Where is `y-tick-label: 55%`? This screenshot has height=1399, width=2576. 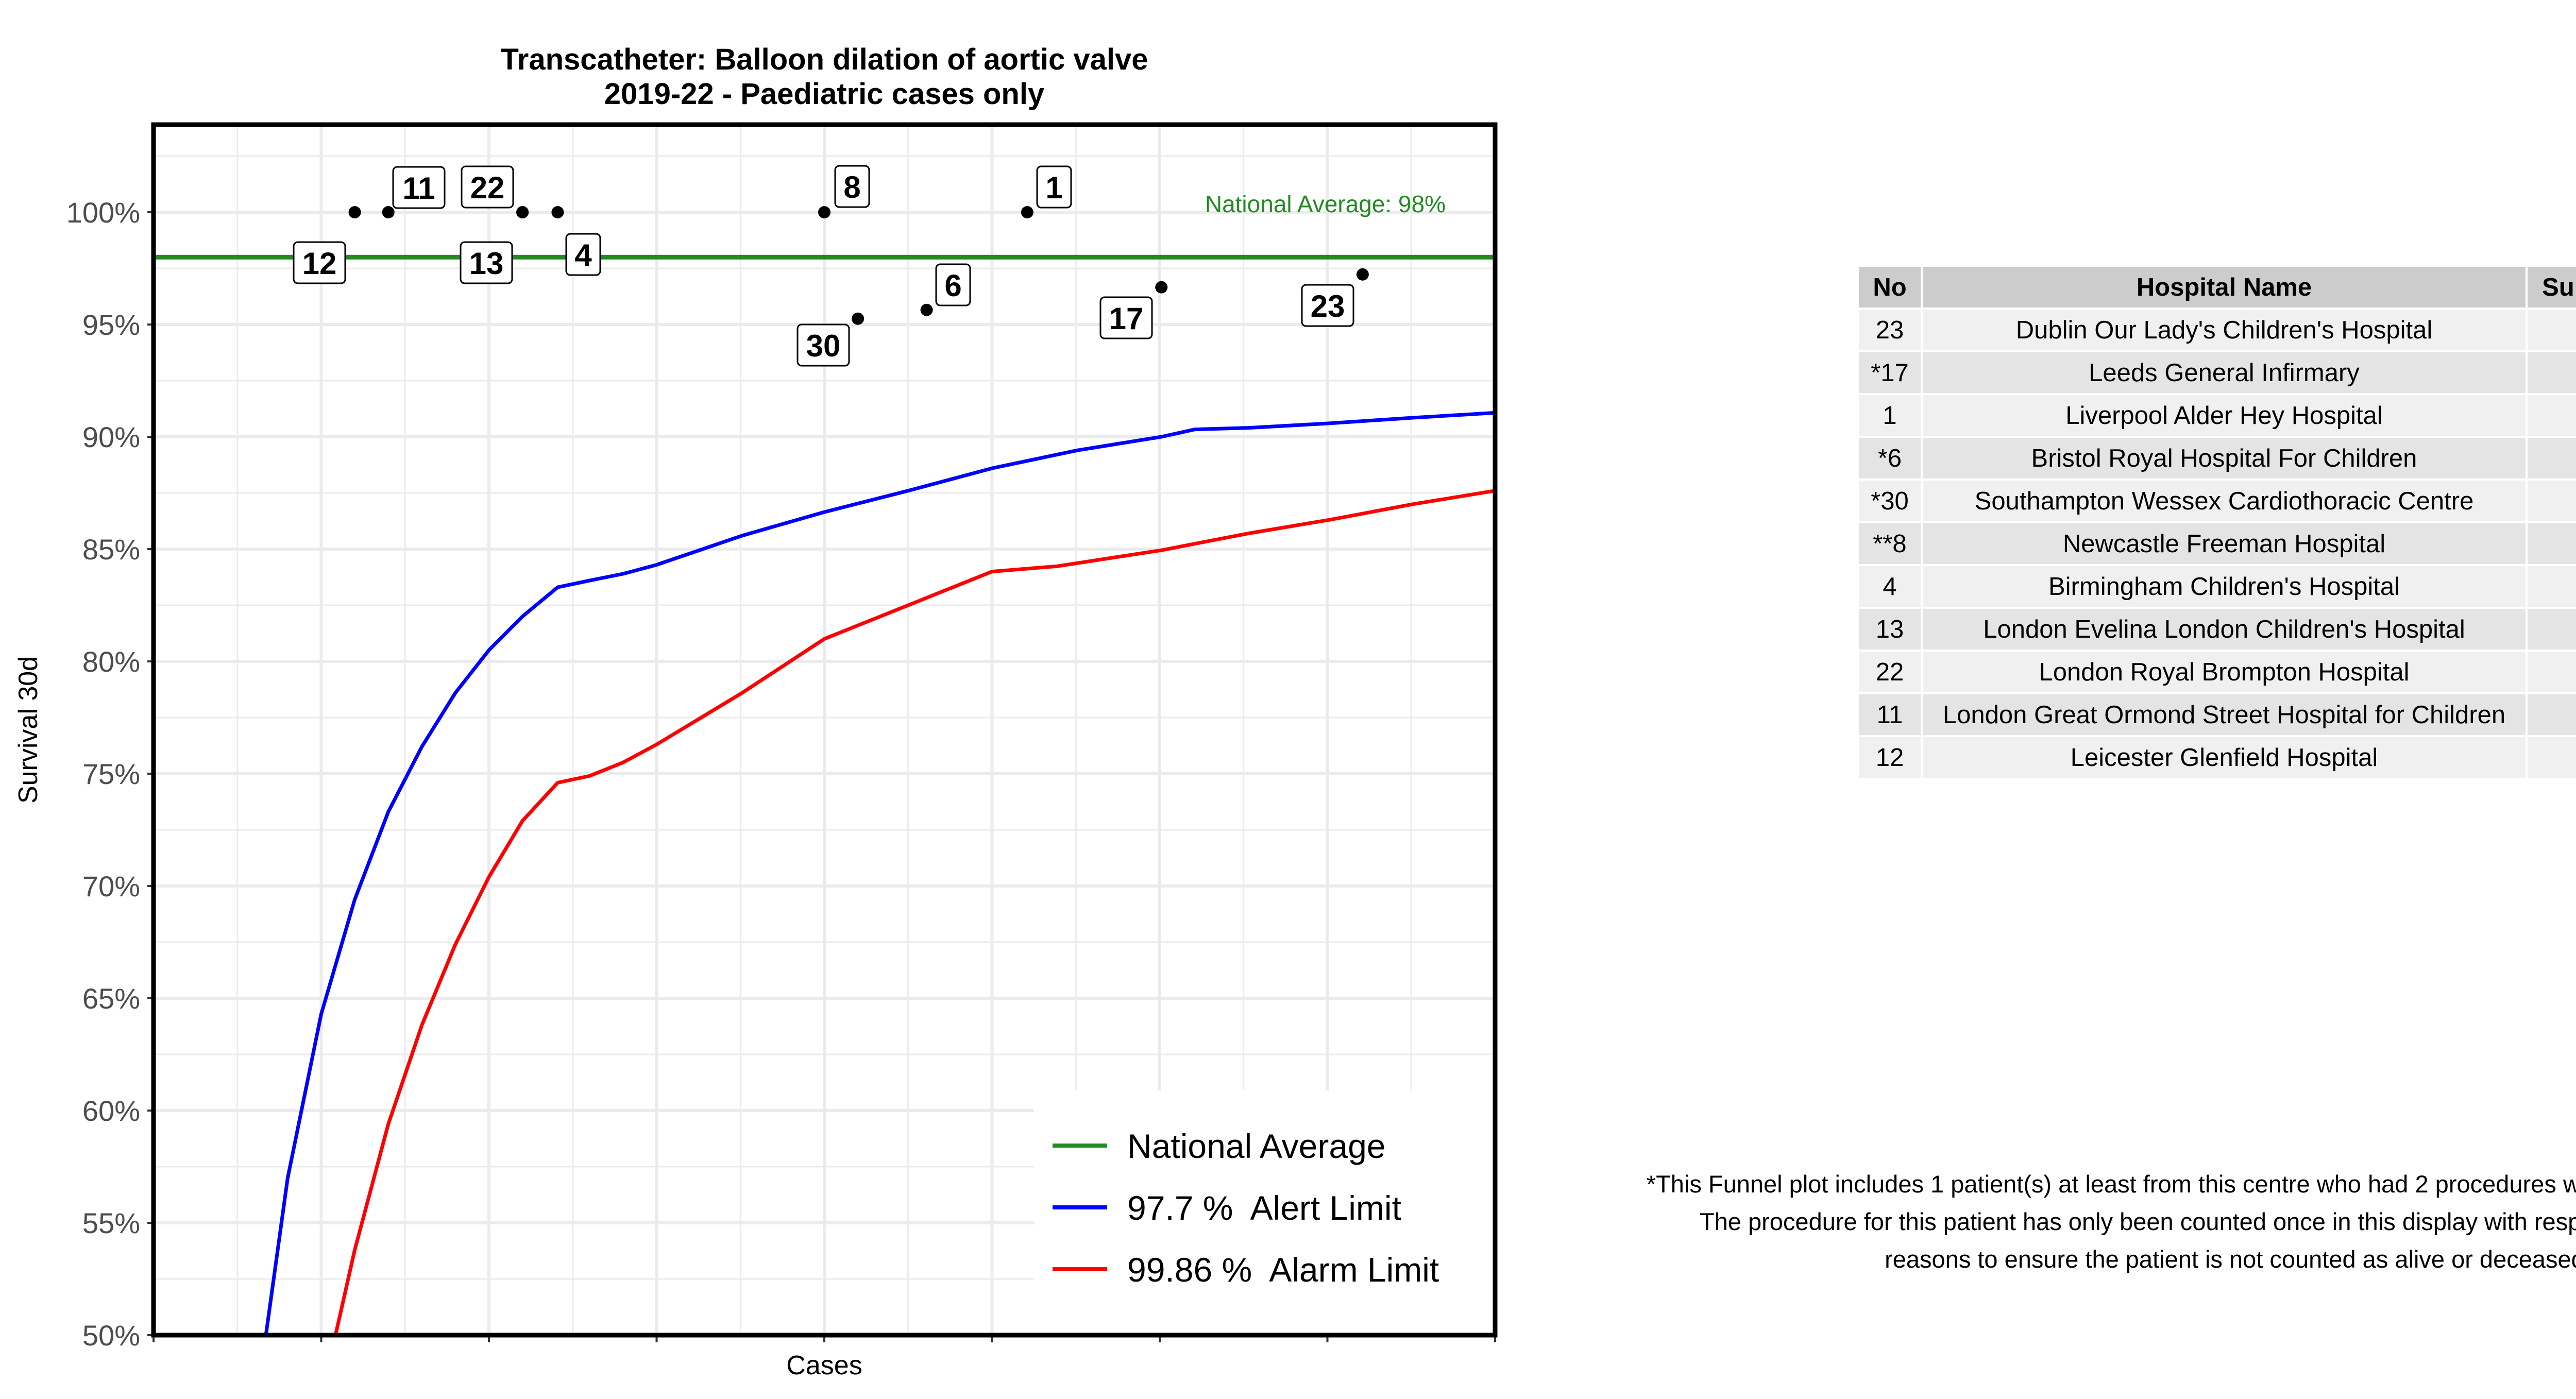
y-tick-label: 55% is located at coordinates (111, 1223).